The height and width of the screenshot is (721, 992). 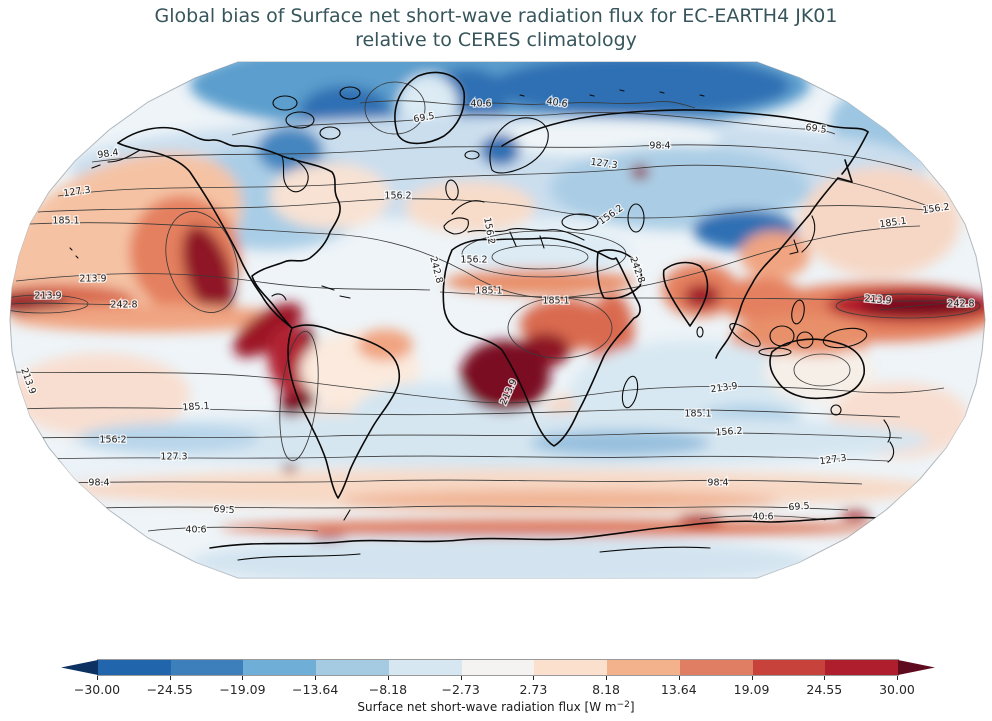 What do you see at coordinates (678, 689) in the screenshot?
I see `colorbar-tick-label: 13.64` at bounding box center [678, 689].